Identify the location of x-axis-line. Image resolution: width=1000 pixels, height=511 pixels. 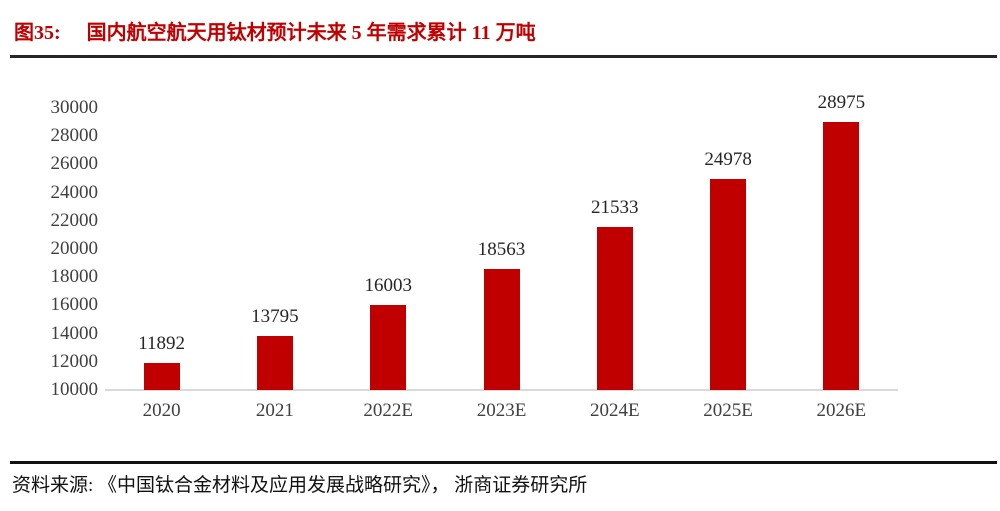
(501, 390).